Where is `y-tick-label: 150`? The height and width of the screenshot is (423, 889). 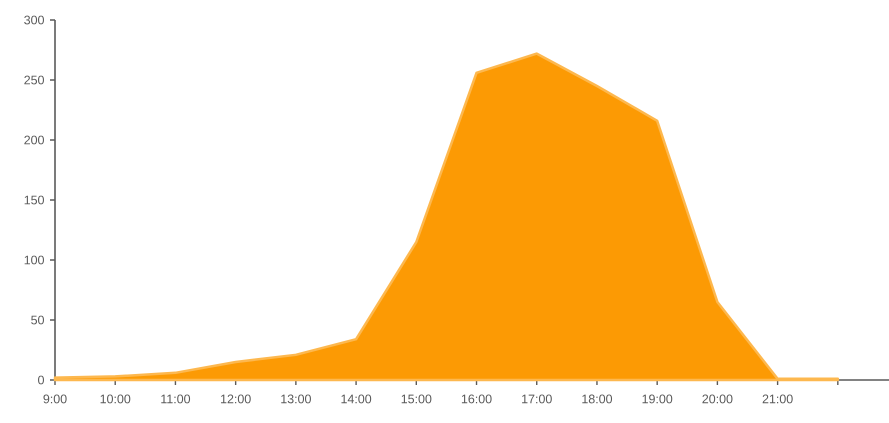 y-tick-label: 150 is located at coordinates (34, 200).